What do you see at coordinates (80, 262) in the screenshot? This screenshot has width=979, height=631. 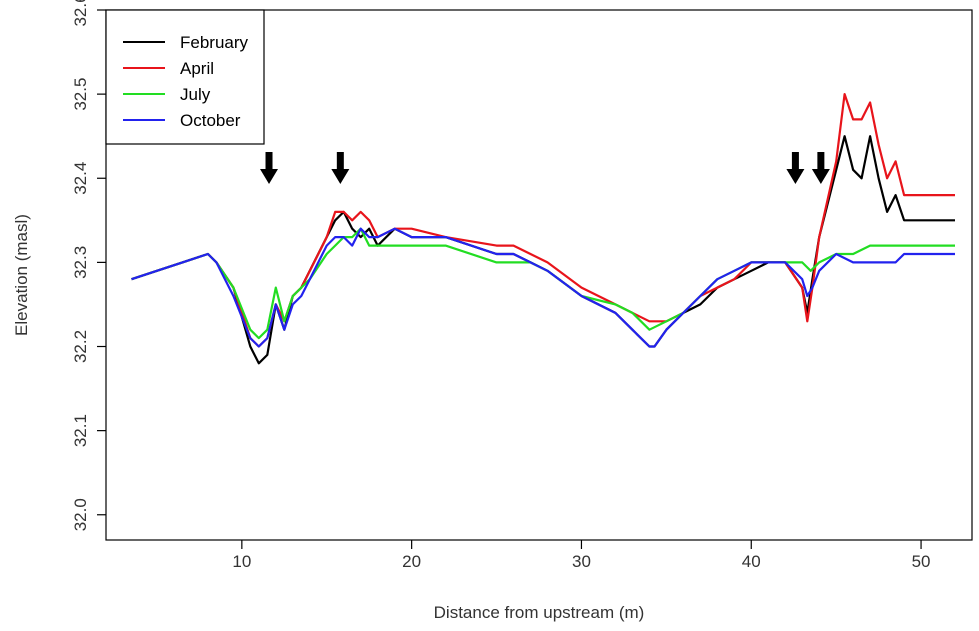 I see `y-tick-label: 32.3` at bounding box center [80, 262].